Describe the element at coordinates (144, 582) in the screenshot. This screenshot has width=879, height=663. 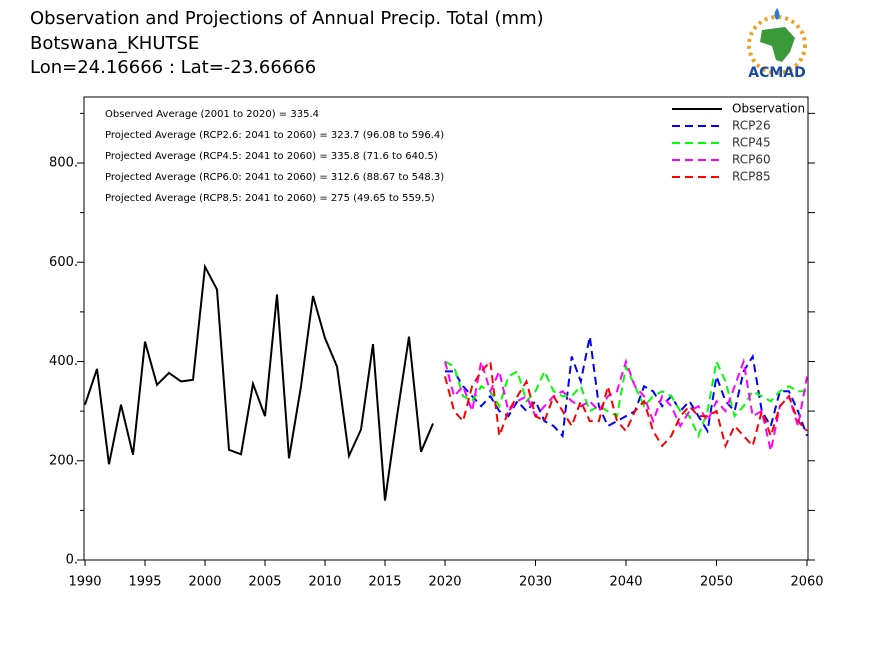
I see `x-tick-label: 1995` at that location.